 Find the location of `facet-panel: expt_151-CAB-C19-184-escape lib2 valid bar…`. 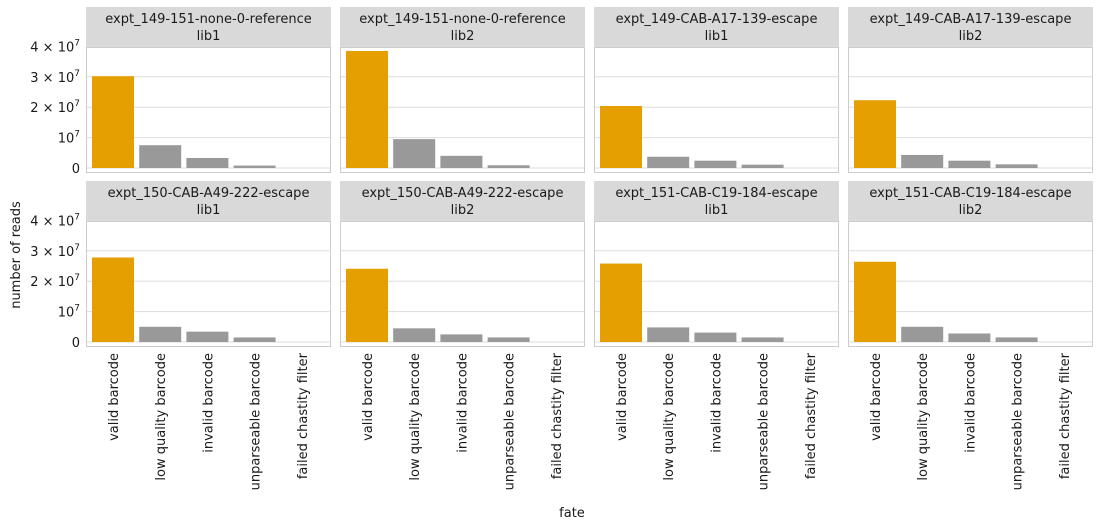

facet-panel: expt_151-CAB-C19-184-escape lib2 valid bar… is located at coordinates (970, 335).